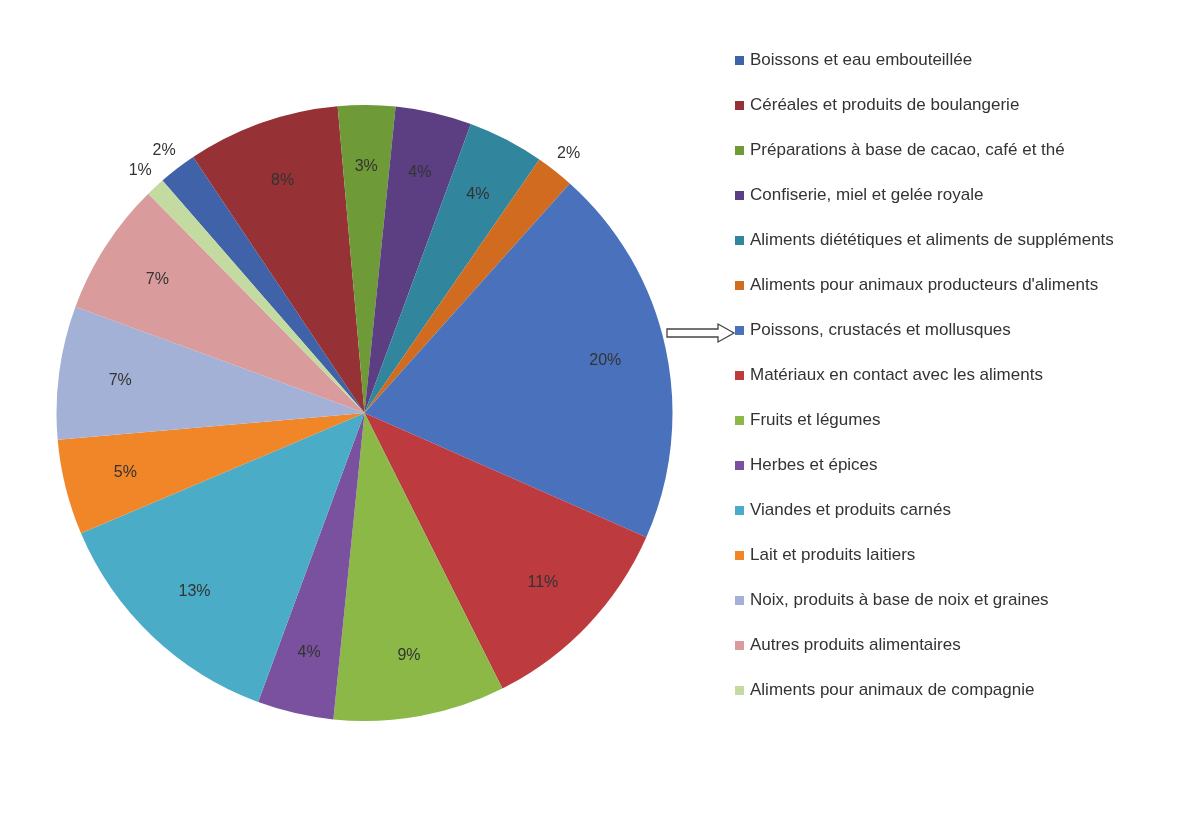 The image size is (1196, 823). I want to click on legend-label: Aliments diététiques et aliments de suppléments, so click(932, 240).